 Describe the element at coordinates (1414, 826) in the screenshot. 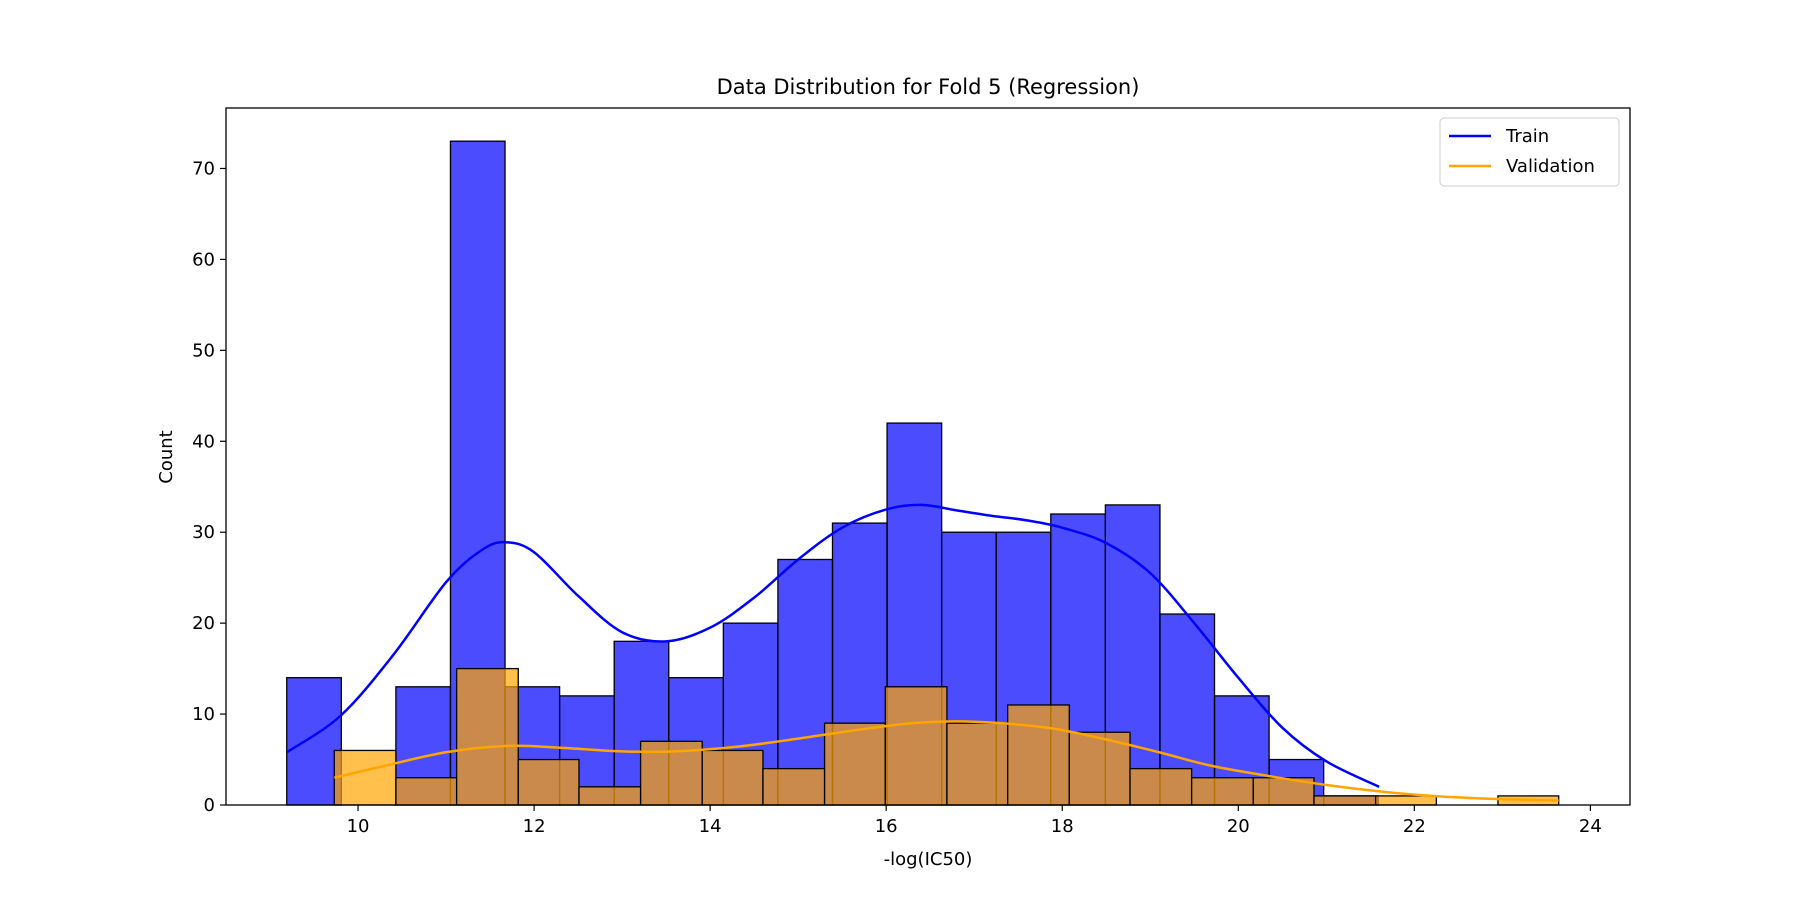

I see `x-tick-label: 22` at that location.